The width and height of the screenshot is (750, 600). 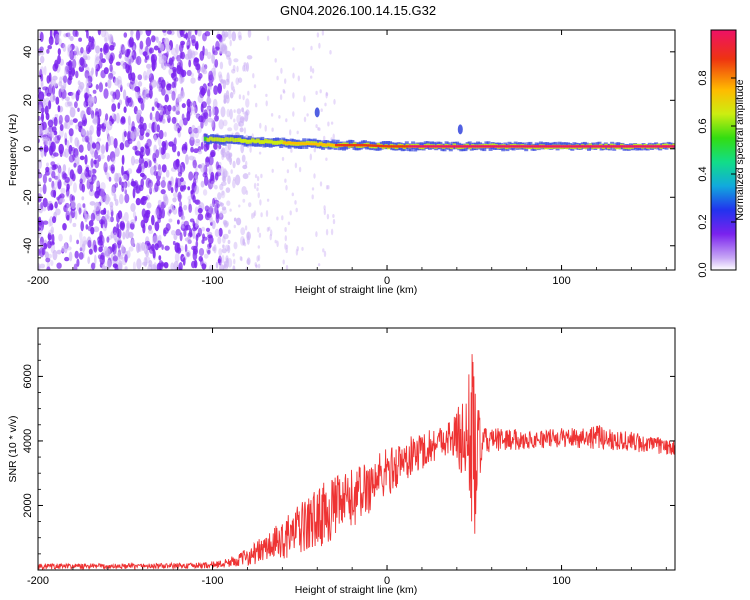 I want to click on spectrogram-y-tick: 20, so click(x=28, y=100).